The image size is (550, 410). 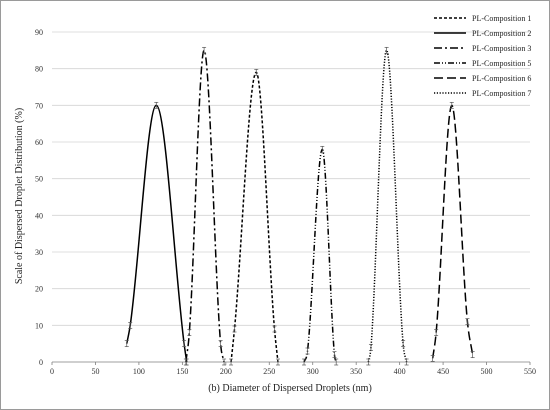 I want to click on legend-label: PL-Composition 1, so click(x=501, y=18).